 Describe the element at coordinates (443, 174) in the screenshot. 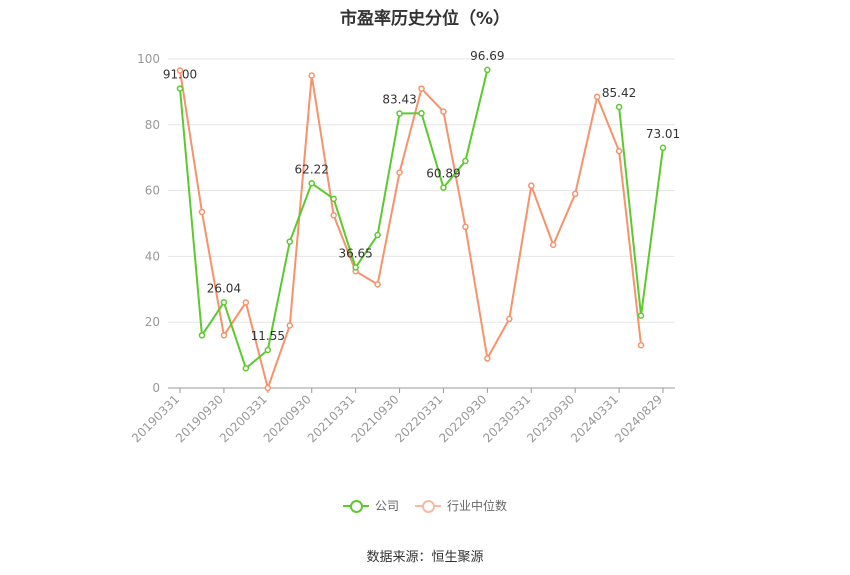

I see `data-label: 60.89` at that location.